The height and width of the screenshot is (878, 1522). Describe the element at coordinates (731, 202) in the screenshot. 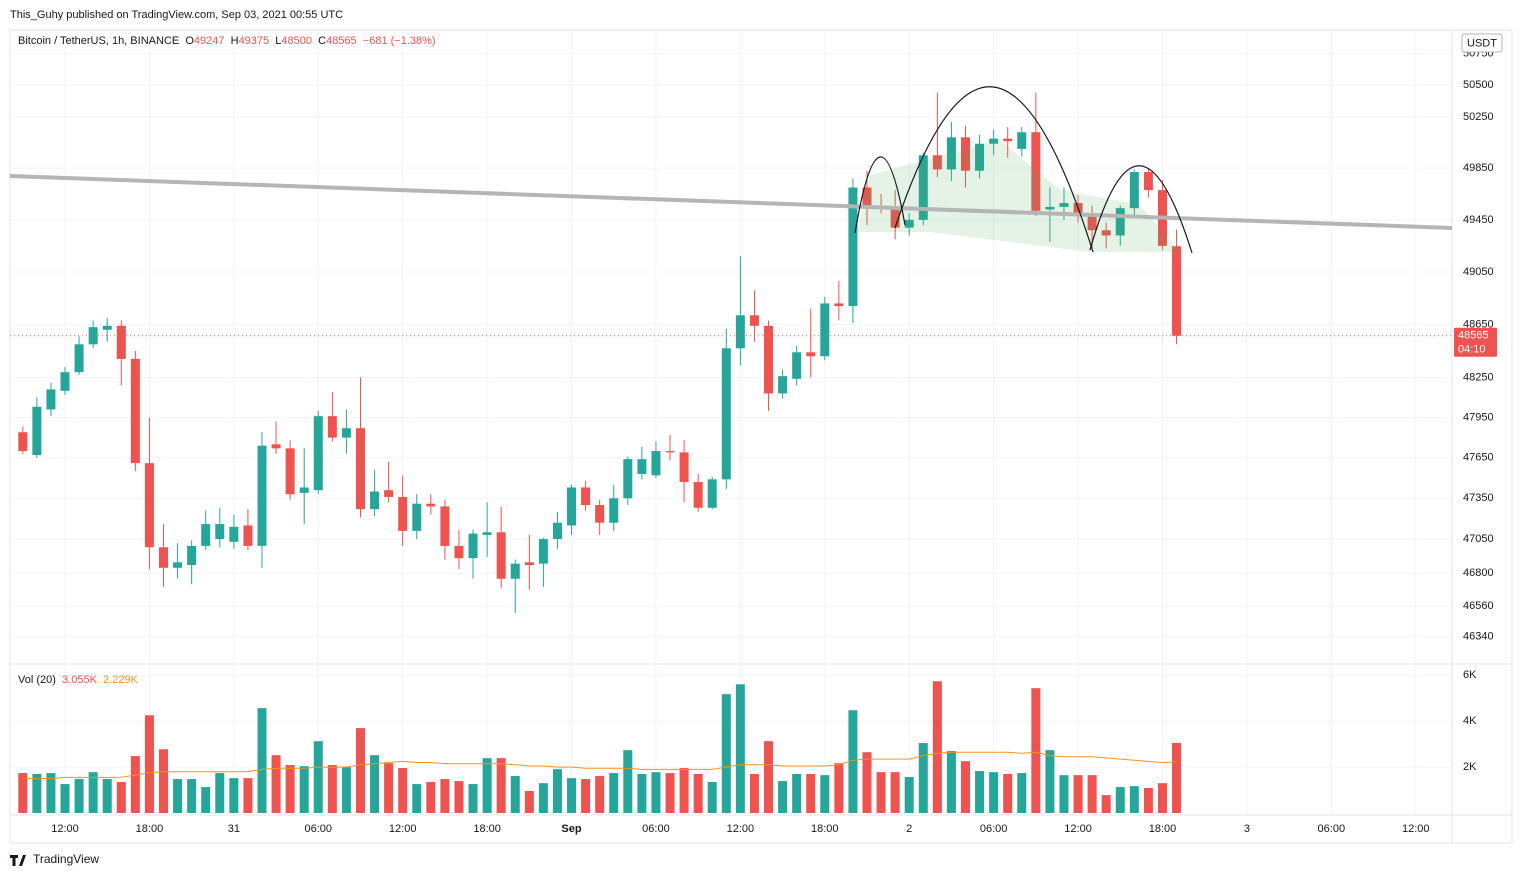

I see `trend-line` at that location.